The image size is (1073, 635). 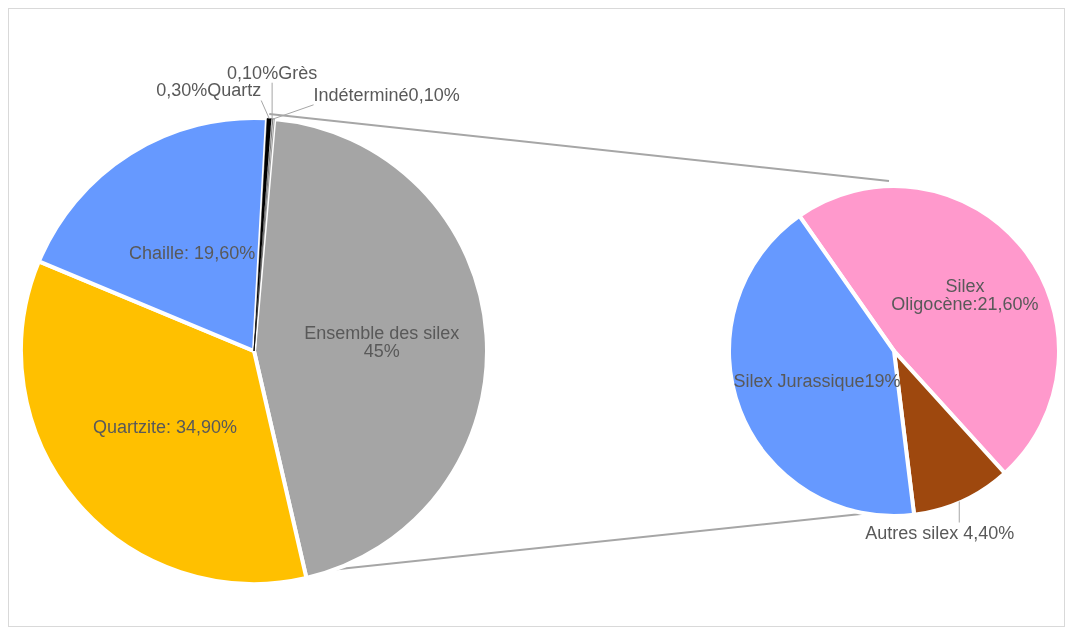 What do you see at coordinates (209, 90) in the screenshot?
I see `slice-label: 0,30%Quartz` at bounding box center [209, 90].